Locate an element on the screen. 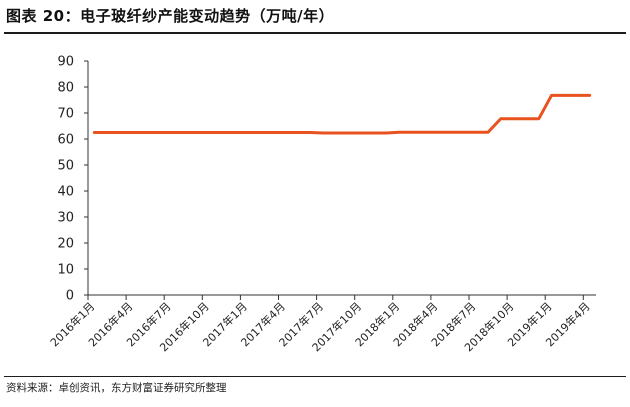 This screenshot has width=630, height=407. y-tick-label: 20 is located at coordinates (65, 244).